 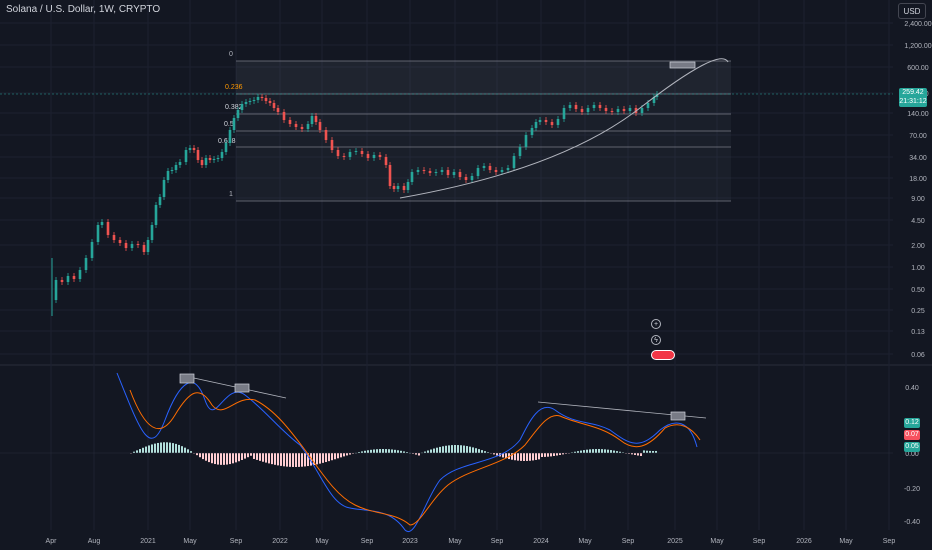 What do you see at coordinates (913, 101) in the screenshot?
I see `bar-countdown: 21:31:12` at bounding box center [913, 101].